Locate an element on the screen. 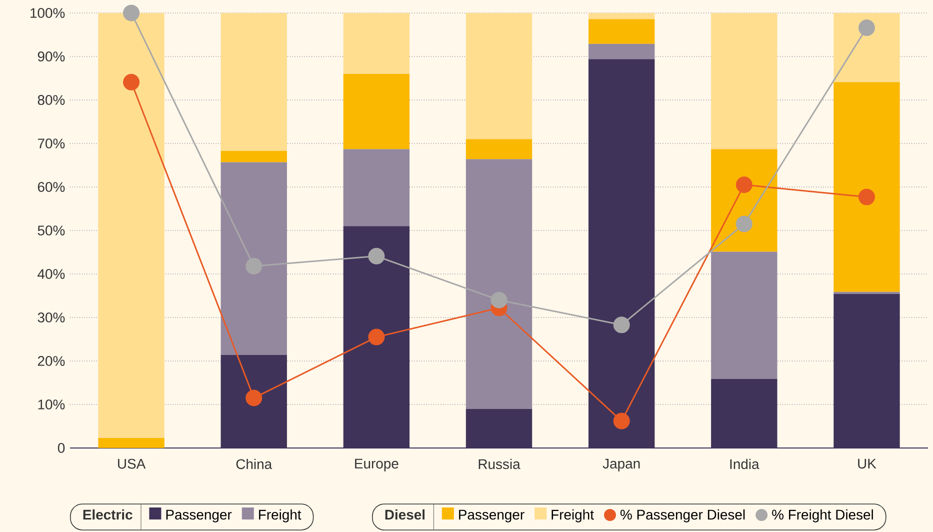 This screenshot has height=532, width=933. legend-label: % Passenger Diesel is located at coordinates (682, 515).